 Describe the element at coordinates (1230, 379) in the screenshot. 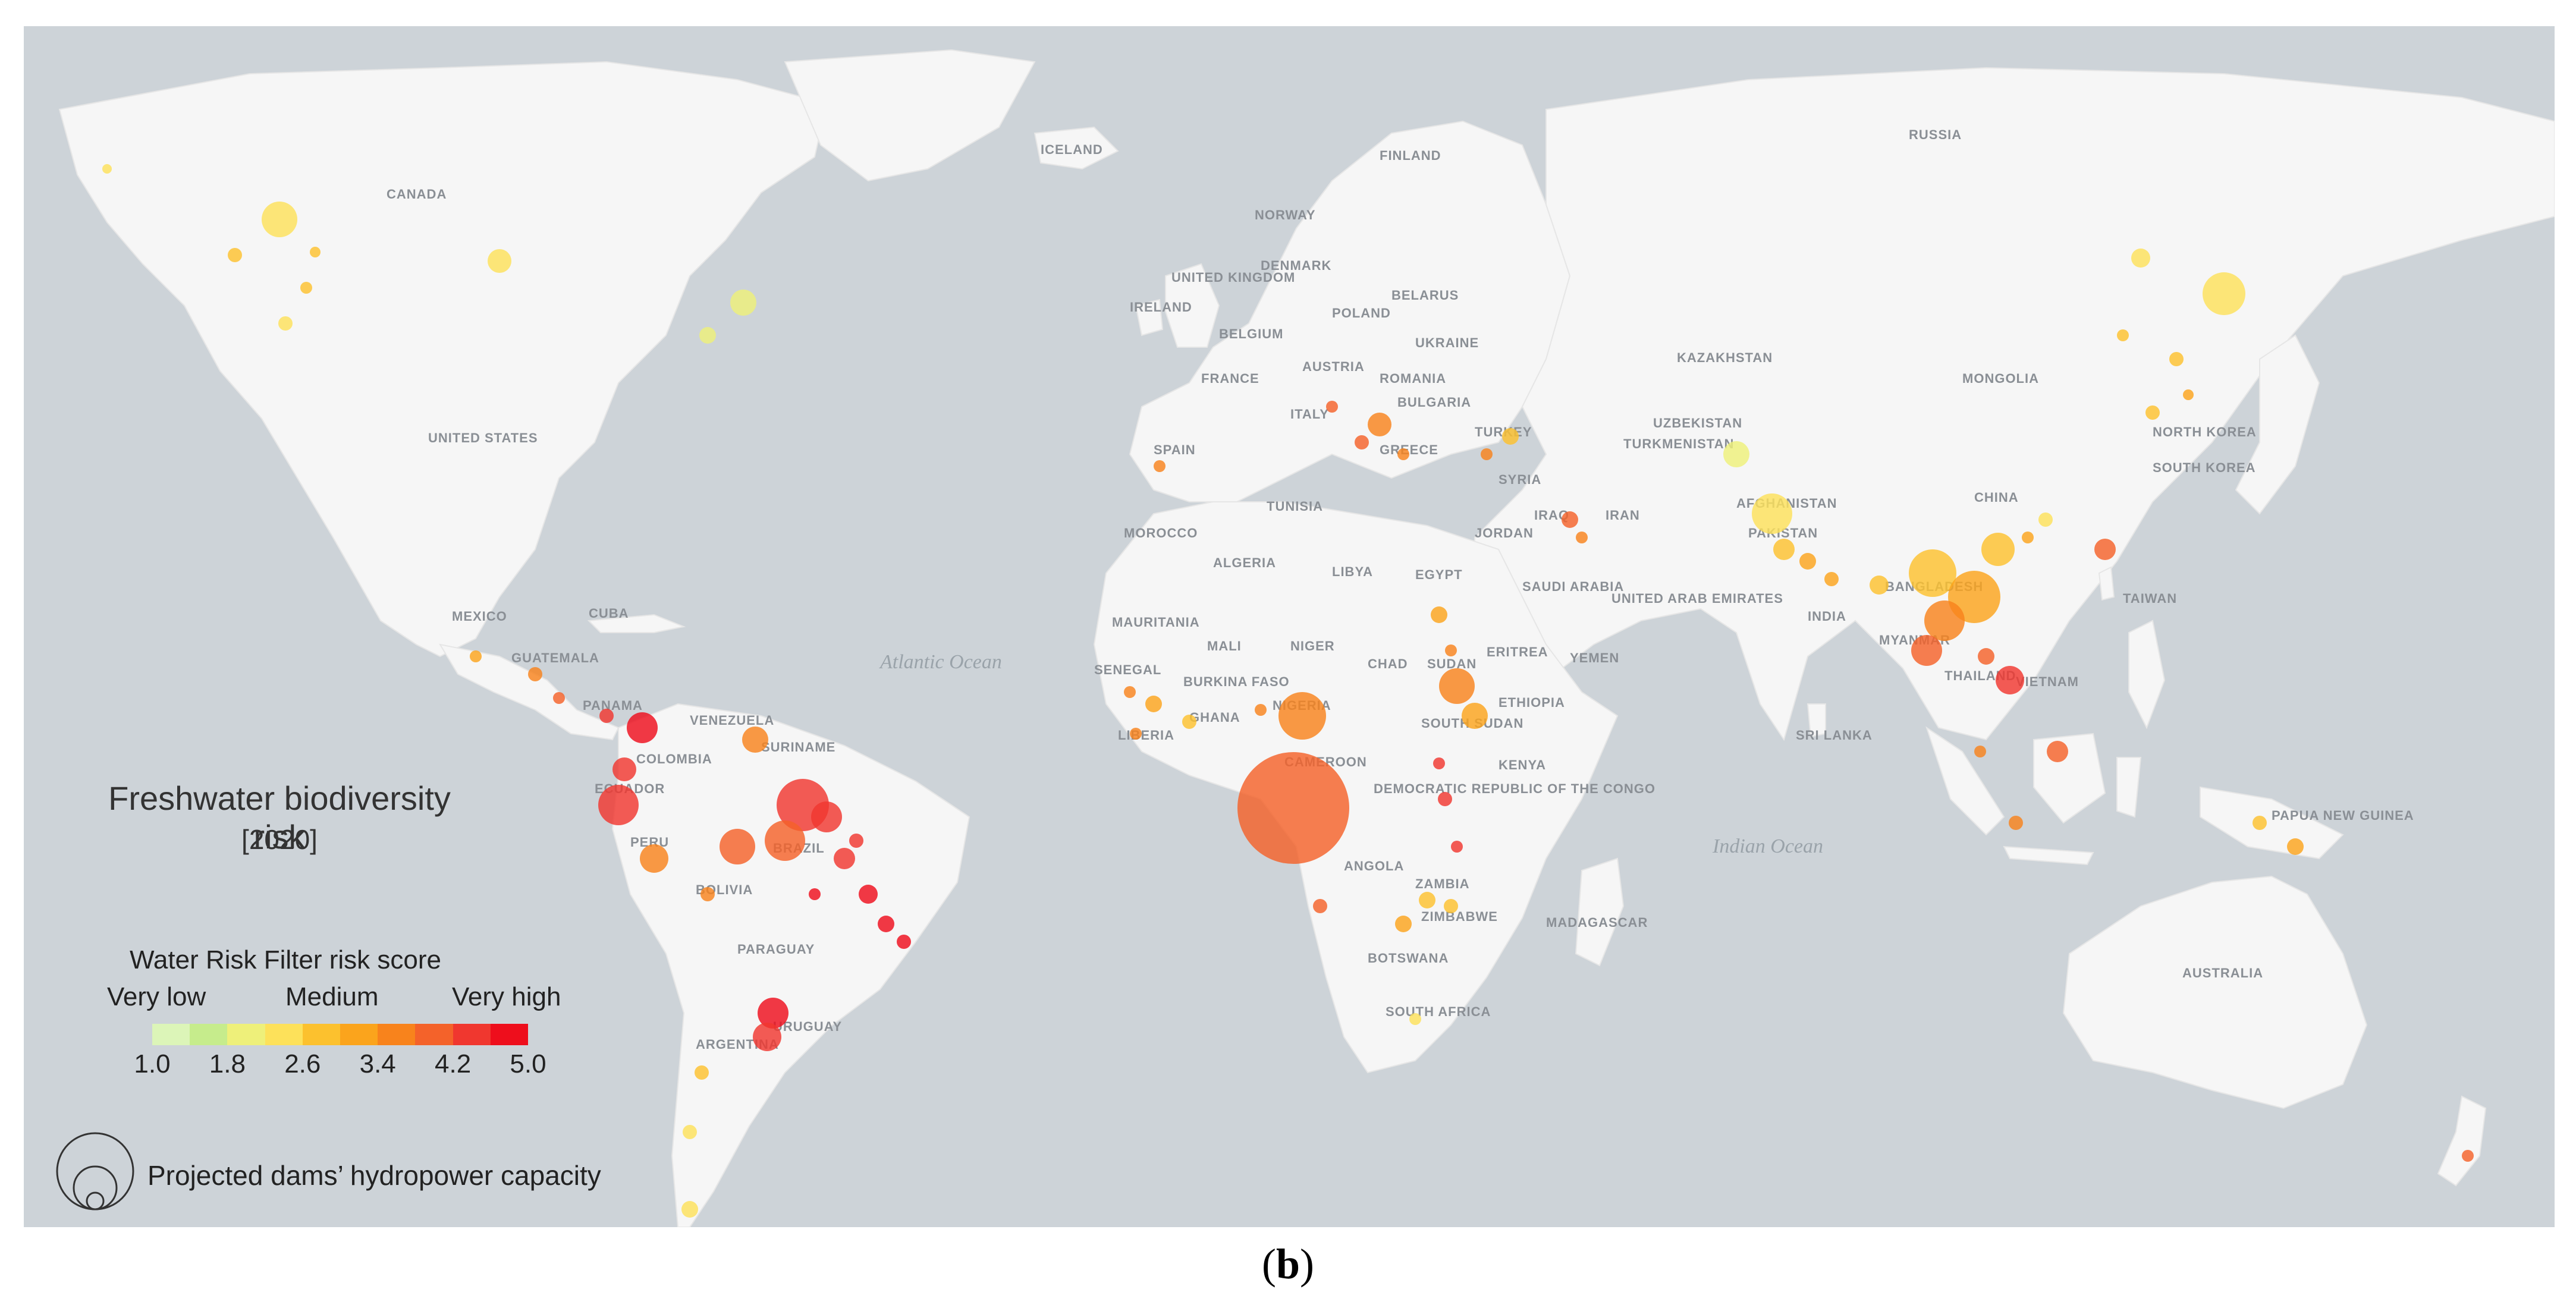

I see `country-label: FRANCE` at that location.